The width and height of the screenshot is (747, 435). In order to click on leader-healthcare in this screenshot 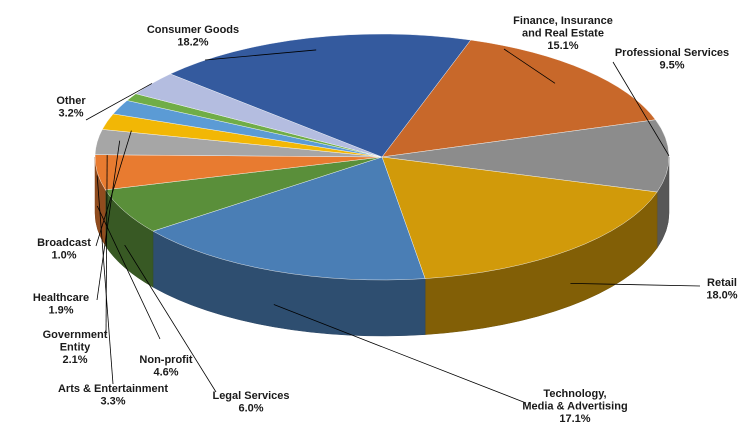, I will do `click(108, 220)`.